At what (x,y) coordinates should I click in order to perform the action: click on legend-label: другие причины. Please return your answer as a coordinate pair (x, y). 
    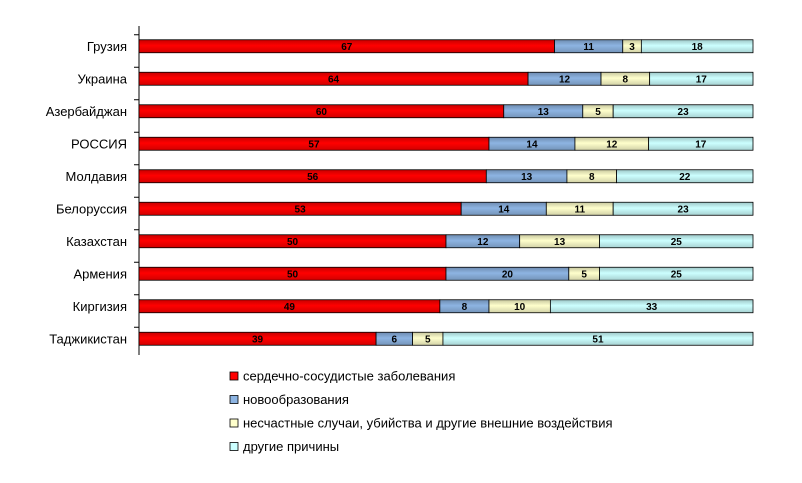
    Looking at the image, I should click on (291, 446).